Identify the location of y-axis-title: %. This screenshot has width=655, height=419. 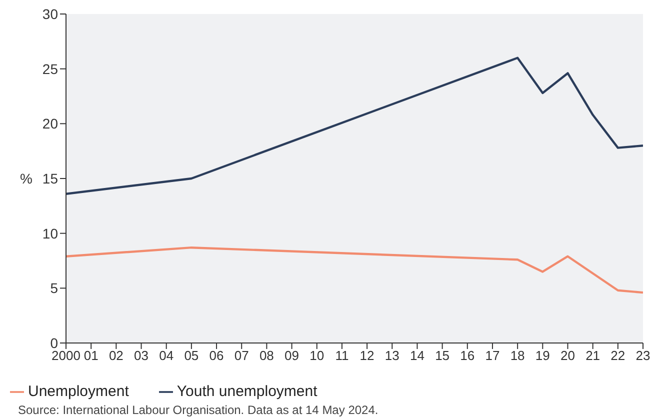
(26, 178).